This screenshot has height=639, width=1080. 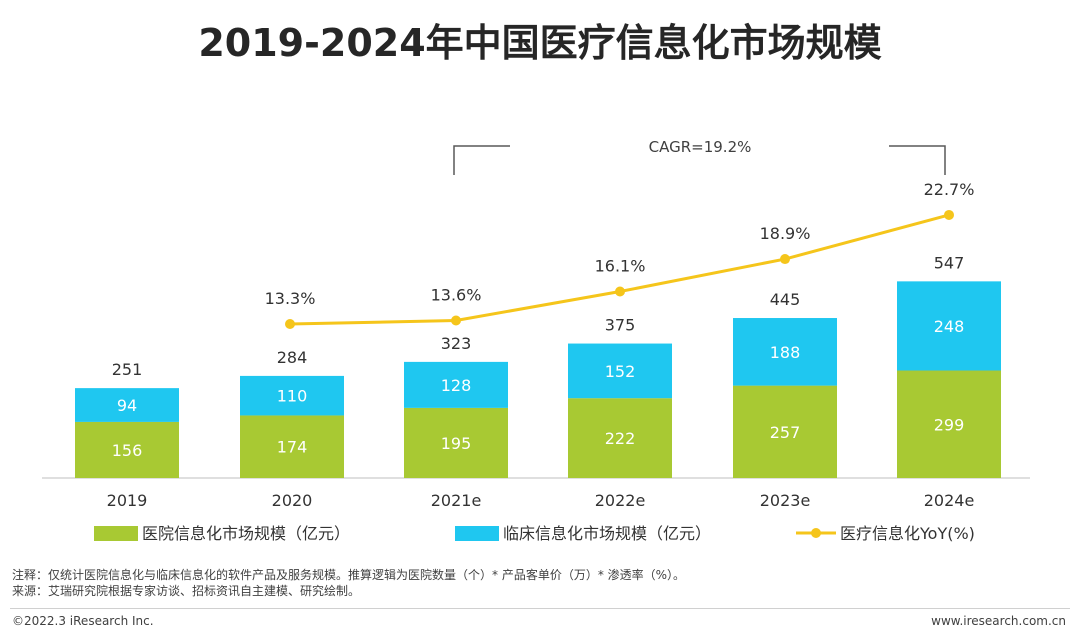 I want to click on x-tick-label: 2019, so click(x=127, y=500).